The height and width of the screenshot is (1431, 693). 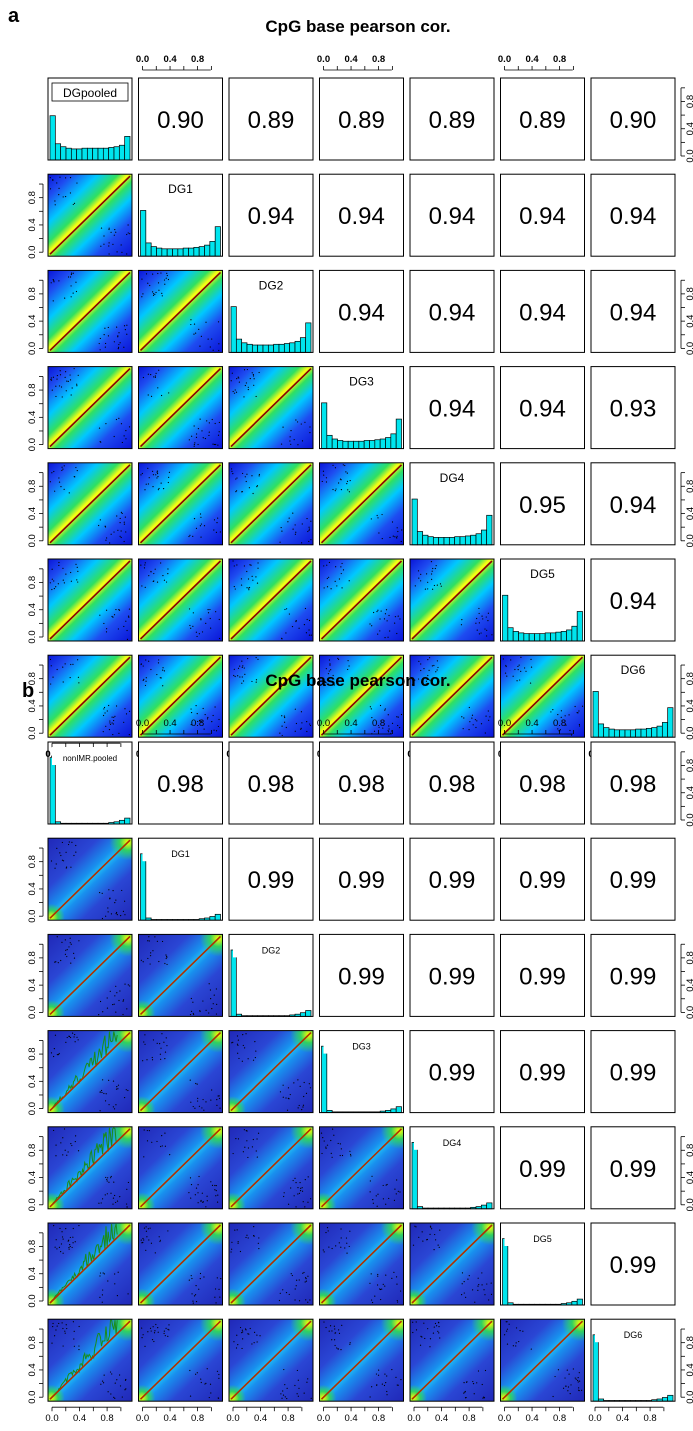 I want to click on pairs-cell: 0.94, so click(x=452, y=215).